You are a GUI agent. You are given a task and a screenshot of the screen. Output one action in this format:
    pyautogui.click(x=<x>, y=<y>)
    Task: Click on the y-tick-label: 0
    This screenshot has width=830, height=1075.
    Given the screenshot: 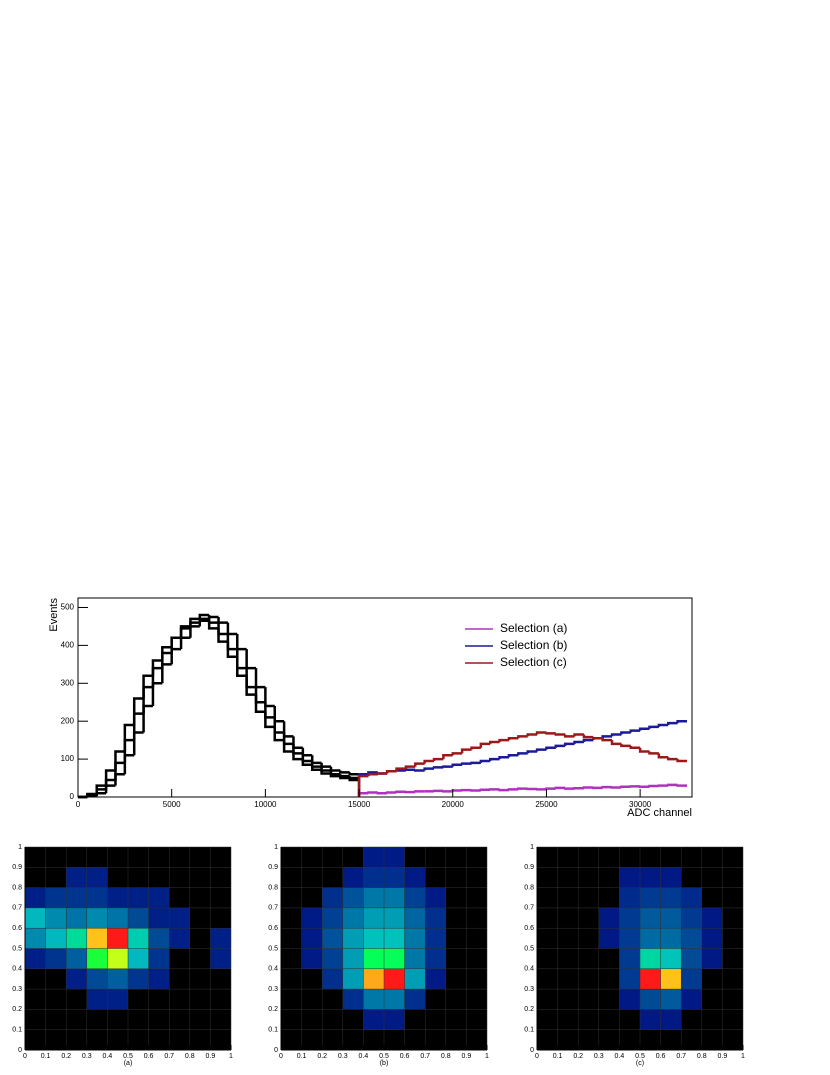 What is the action you would take?
    pyautogui.click(x=276, y=1050)
    